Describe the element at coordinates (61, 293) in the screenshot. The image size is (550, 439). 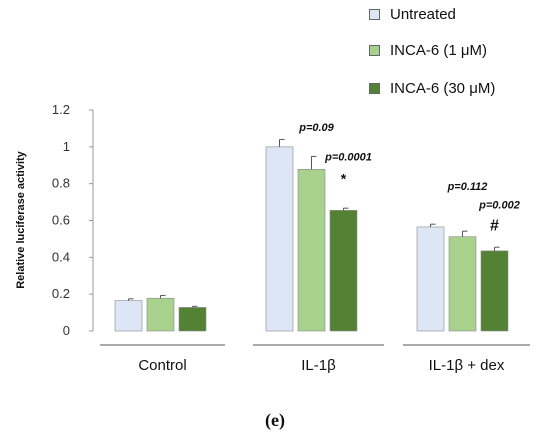
I see `y-tick-label: 0.2` at that location.